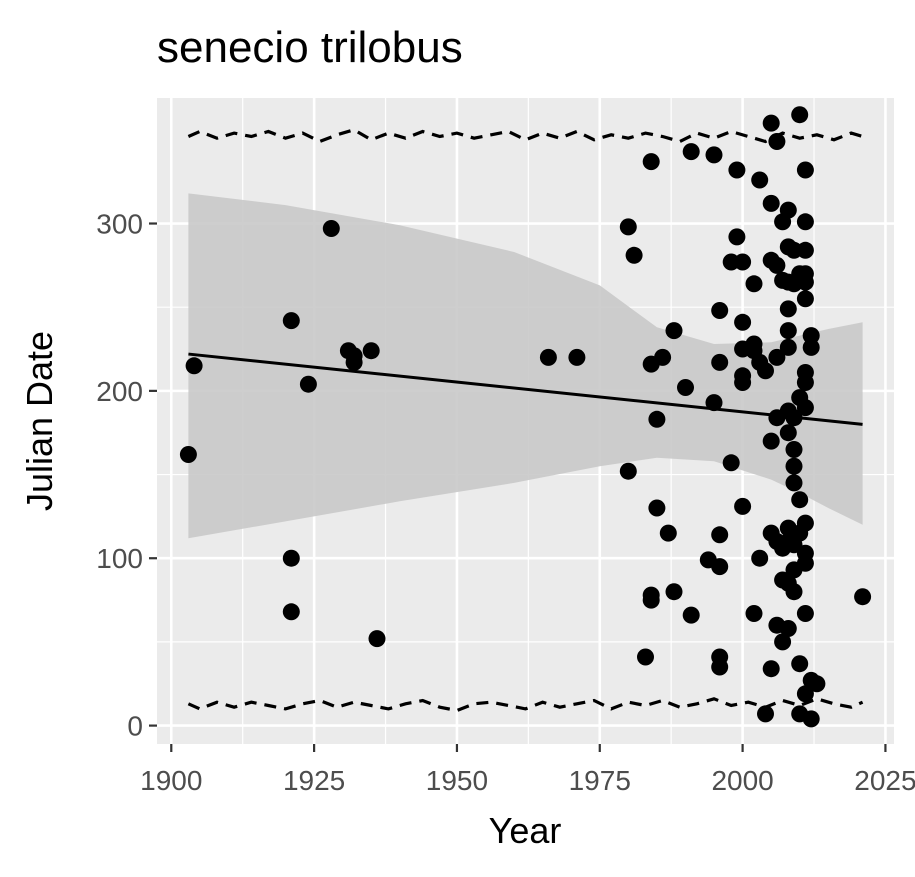 The width and height of the screenshot is (915, 877). What do you see at coordinates (884, 780) in the screenshot?
I see `x-tick-label: 2025` at bounding box center [884, 780].